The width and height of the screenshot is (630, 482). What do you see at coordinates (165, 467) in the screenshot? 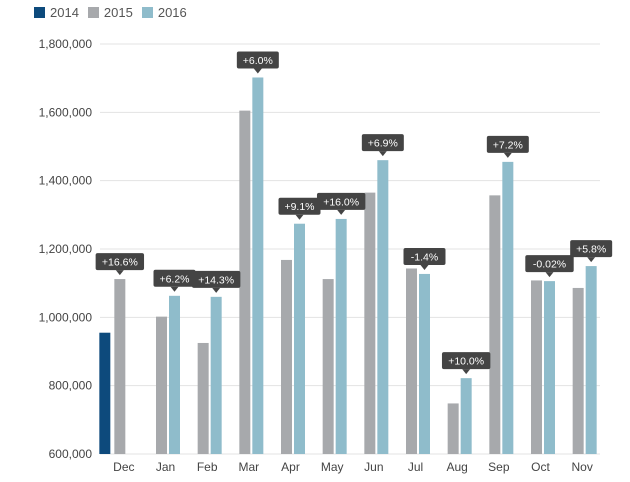
I see `x-tick-label: Jan` at bounding box center [165, 467].